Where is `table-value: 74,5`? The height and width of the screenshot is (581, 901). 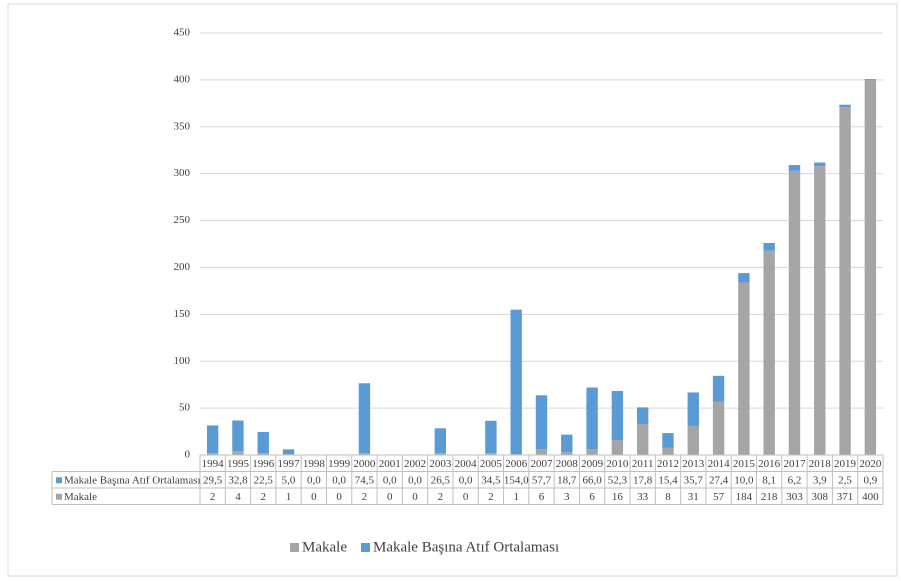 table-value: 74,5 is located at coordinates (365, 480).